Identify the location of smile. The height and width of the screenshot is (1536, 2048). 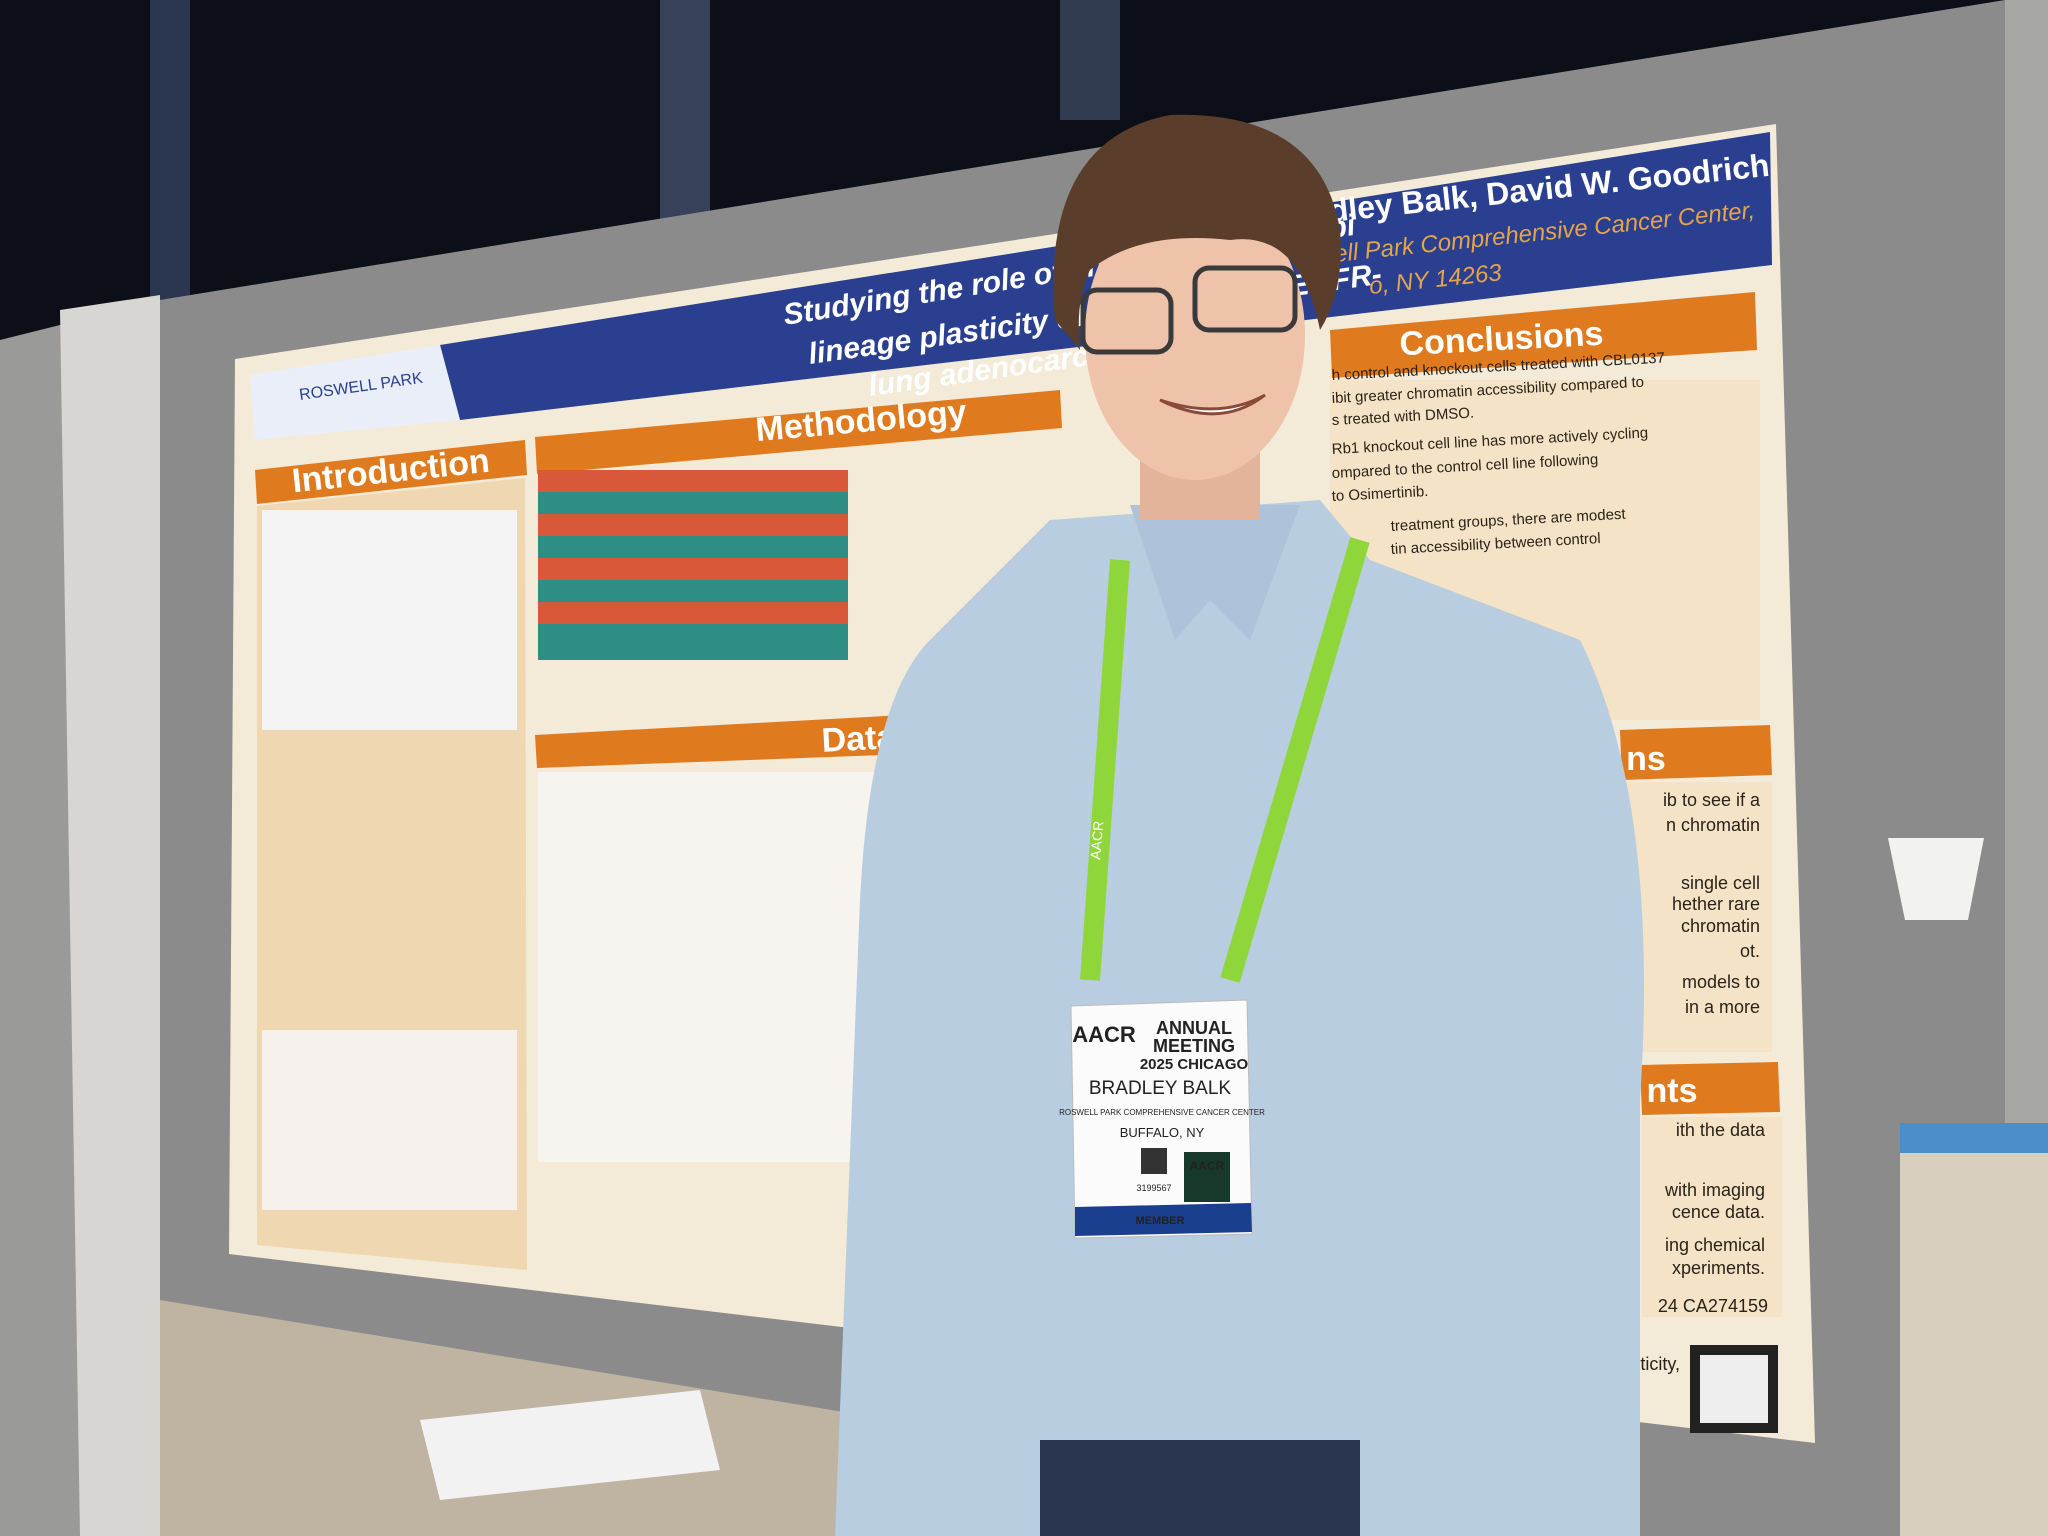
(1212, 404).